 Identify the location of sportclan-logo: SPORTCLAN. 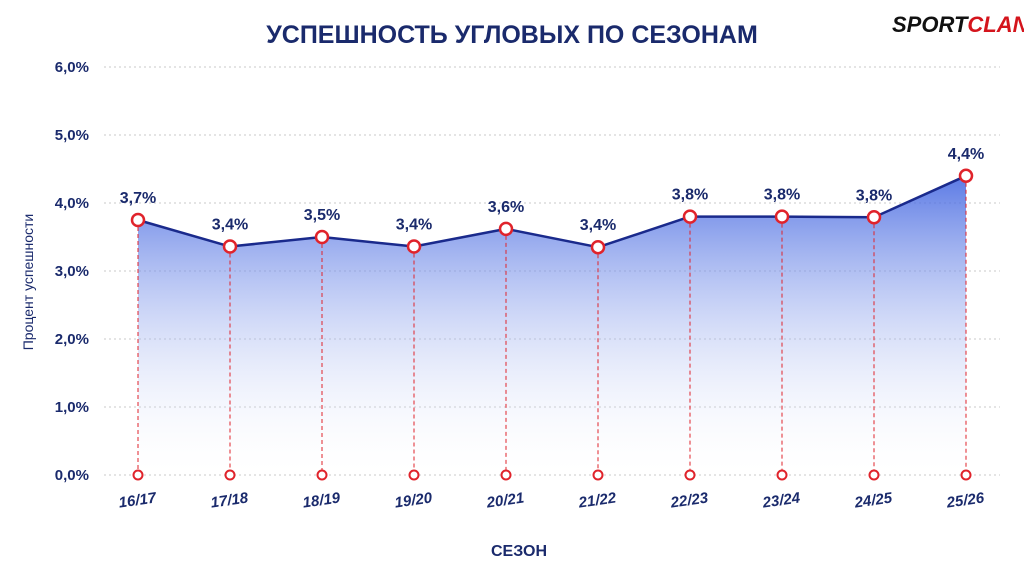
(958, 24).